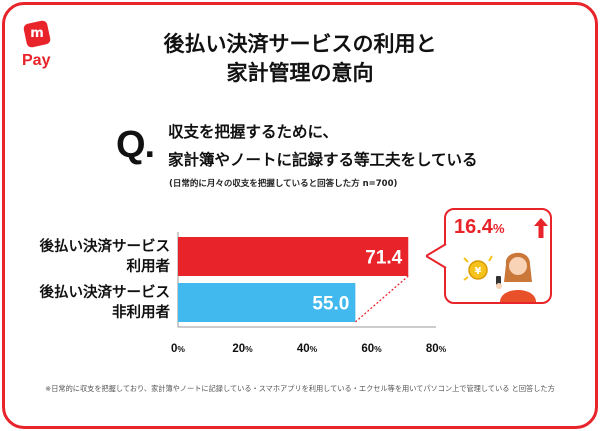 This screenshot has width=600, height=431. What do you see at coordinates (436, 256) in the screenshot?
I see `callout-pointer` at bounding box center [436, 256].